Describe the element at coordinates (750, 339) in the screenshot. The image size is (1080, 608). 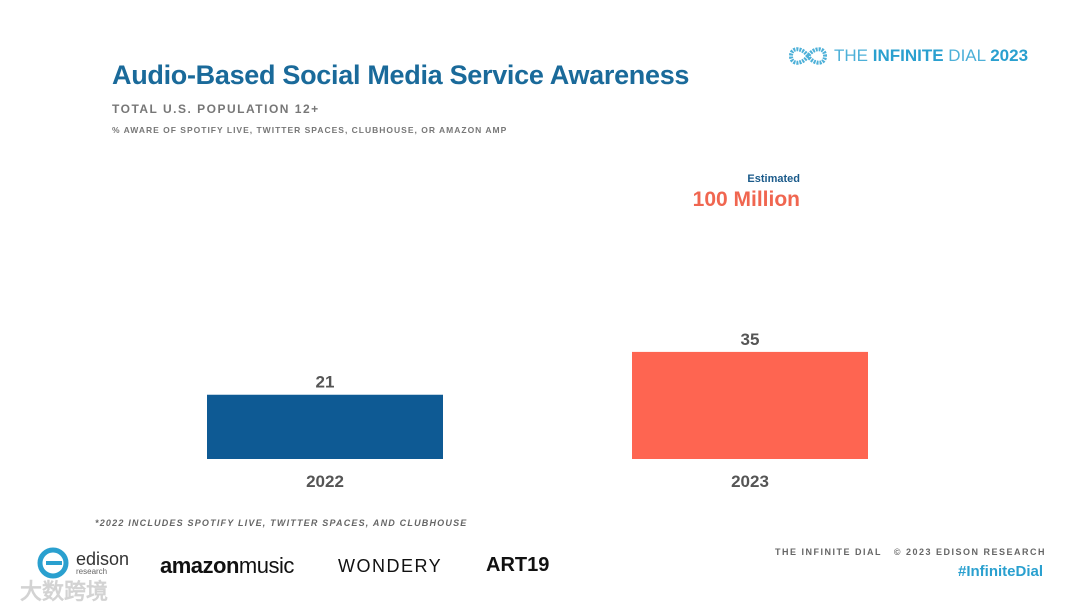
I see `data-label: 35` at that location.